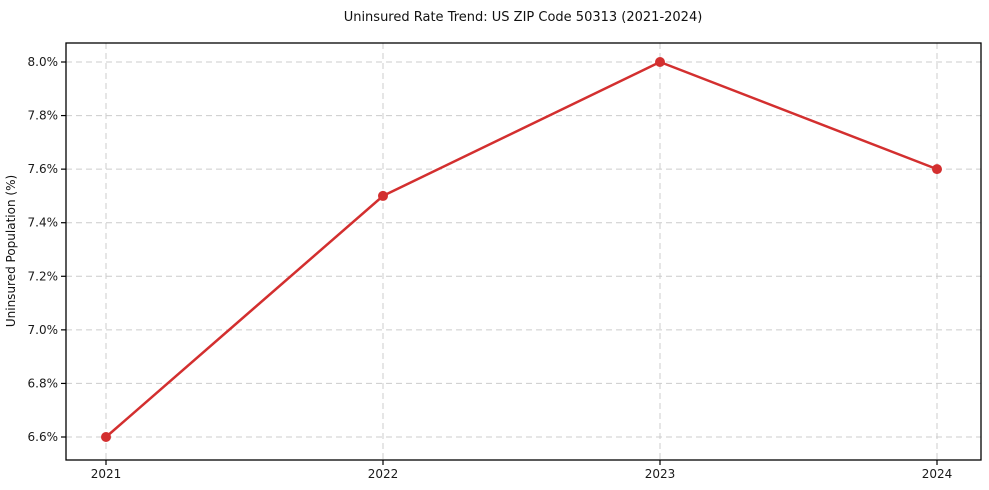 The width and height of the screenshot is (989, 490). Describe the element at coordinates (383, 474) in the screenshot. I see `x-tick-label: 2022` at that location.